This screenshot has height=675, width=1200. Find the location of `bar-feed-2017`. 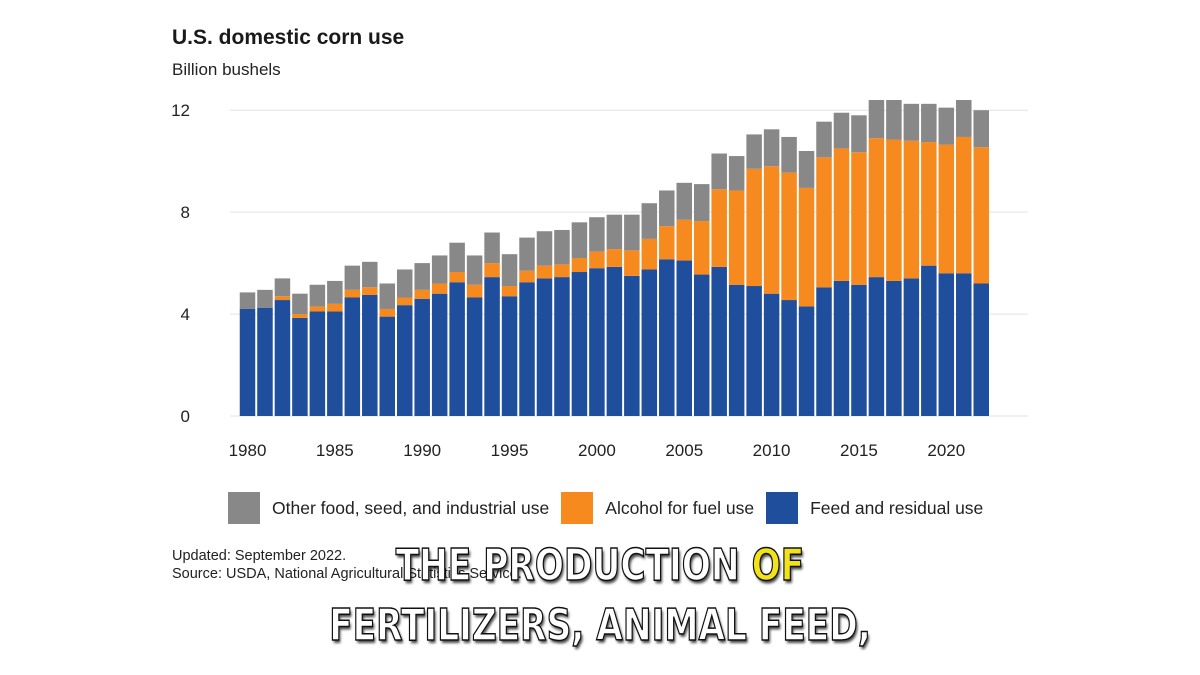

bar-feed-2017 is located at coordinates (894, 348).